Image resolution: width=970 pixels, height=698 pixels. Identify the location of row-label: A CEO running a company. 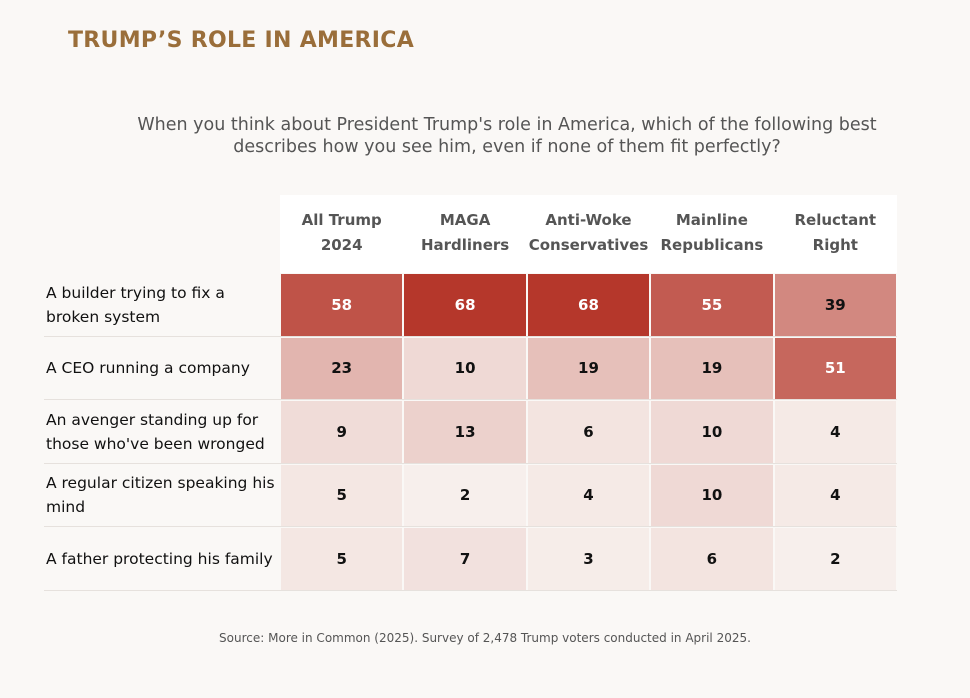
(148, 368).